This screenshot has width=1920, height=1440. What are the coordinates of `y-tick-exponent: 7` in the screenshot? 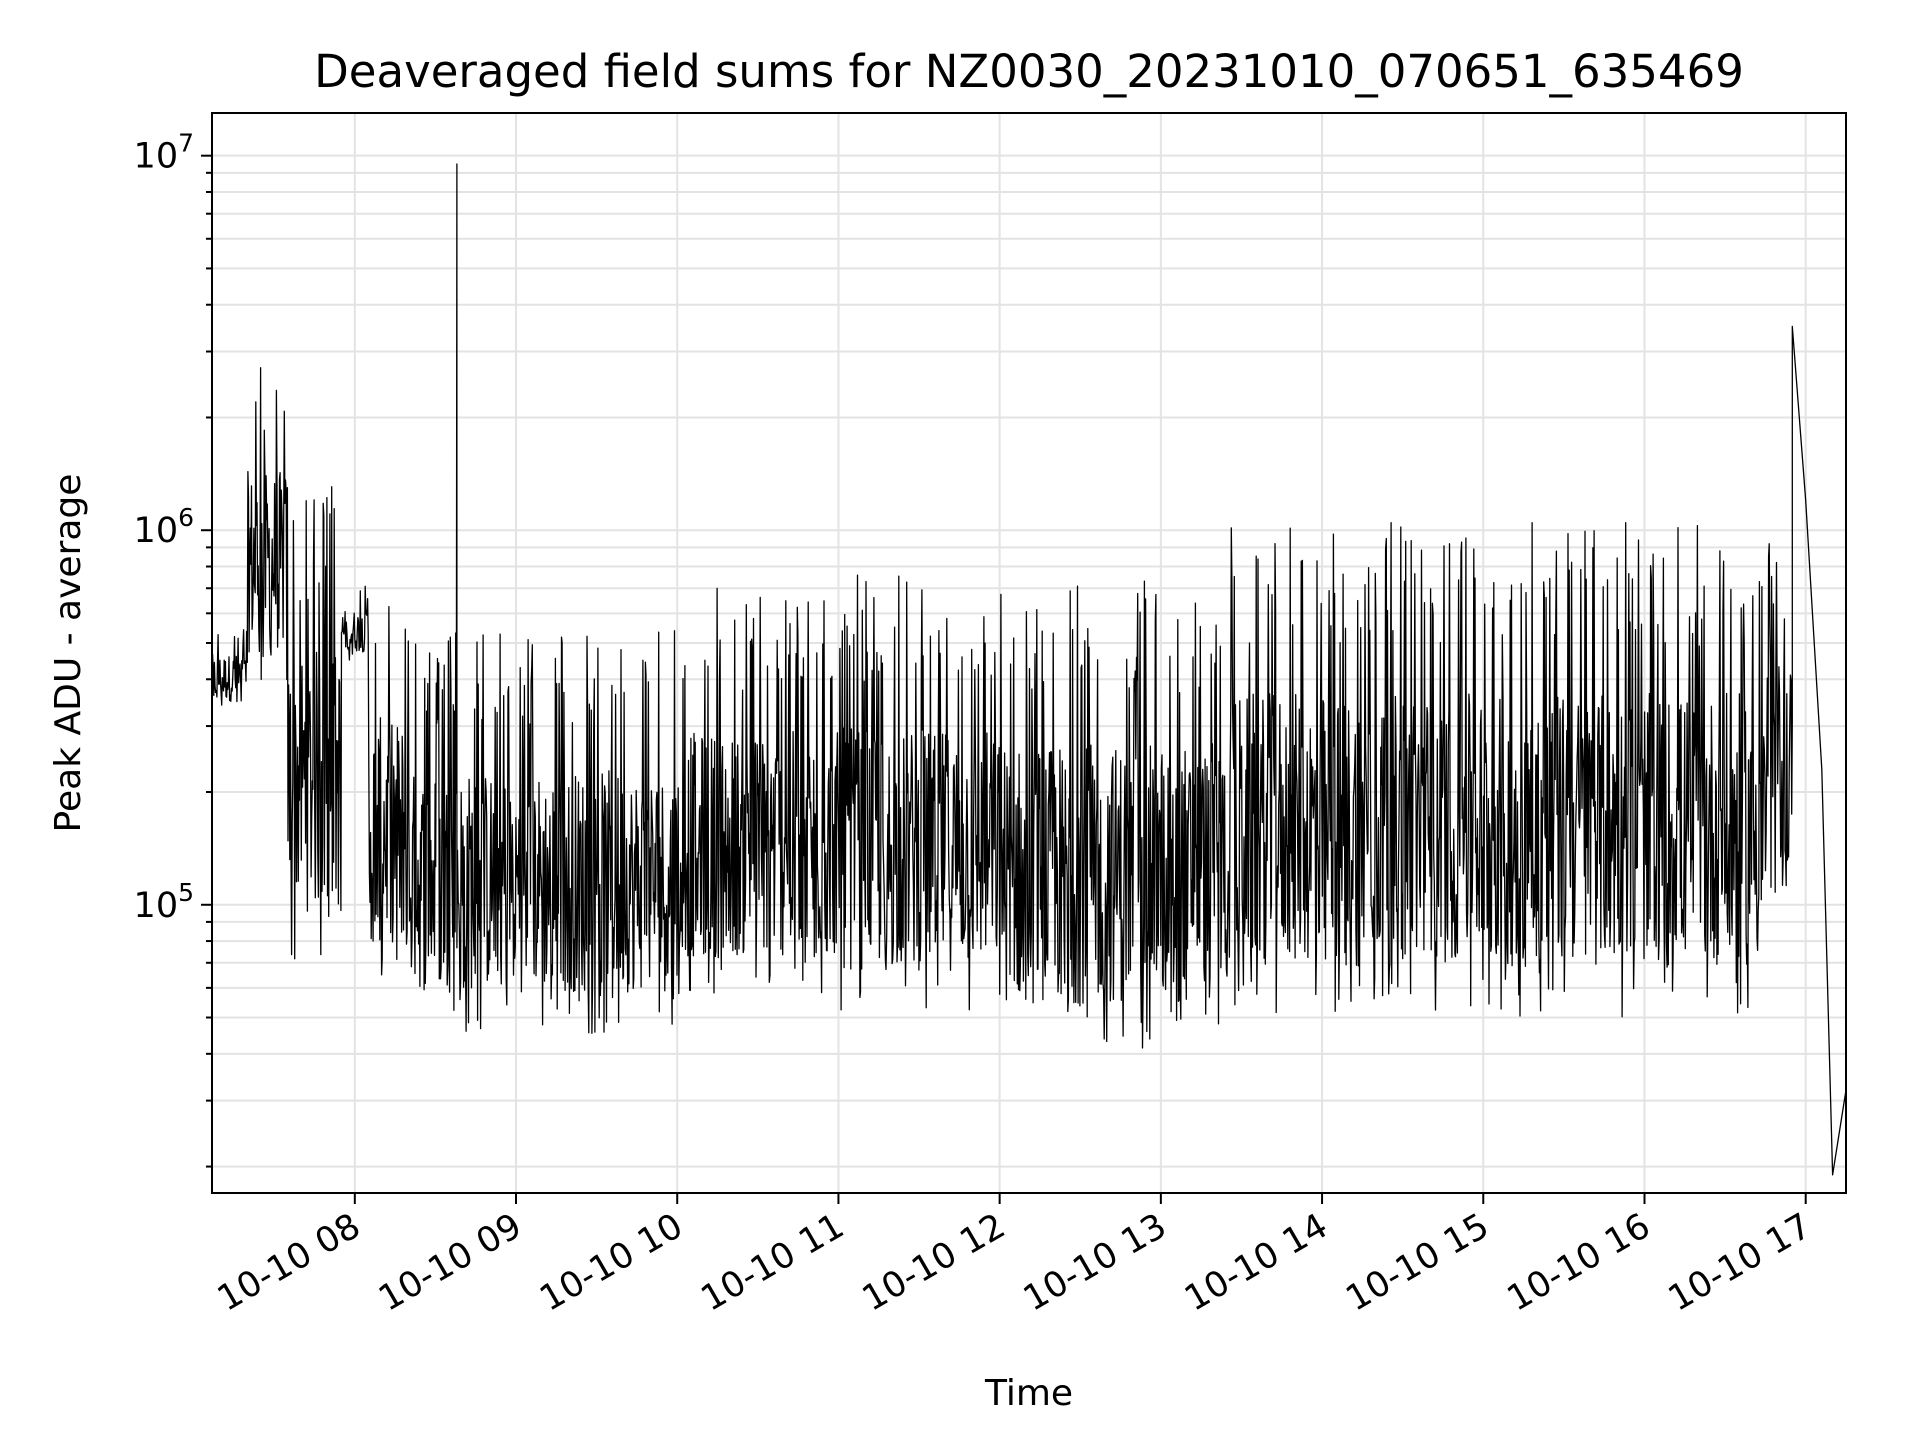 It's located at (186, 143).